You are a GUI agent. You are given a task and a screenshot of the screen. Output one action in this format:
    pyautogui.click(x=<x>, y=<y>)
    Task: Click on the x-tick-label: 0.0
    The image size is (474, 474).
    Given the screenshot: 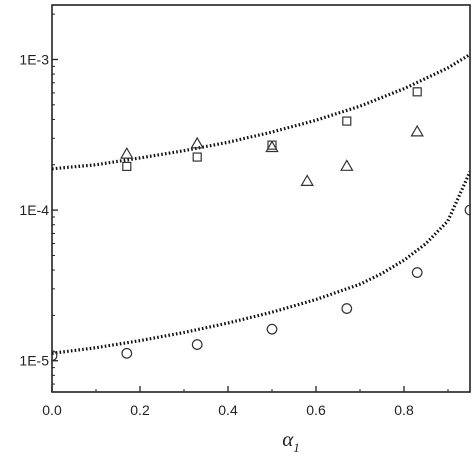 What is the action you would take?
    pyautogui.click(x=52, y=410)
    